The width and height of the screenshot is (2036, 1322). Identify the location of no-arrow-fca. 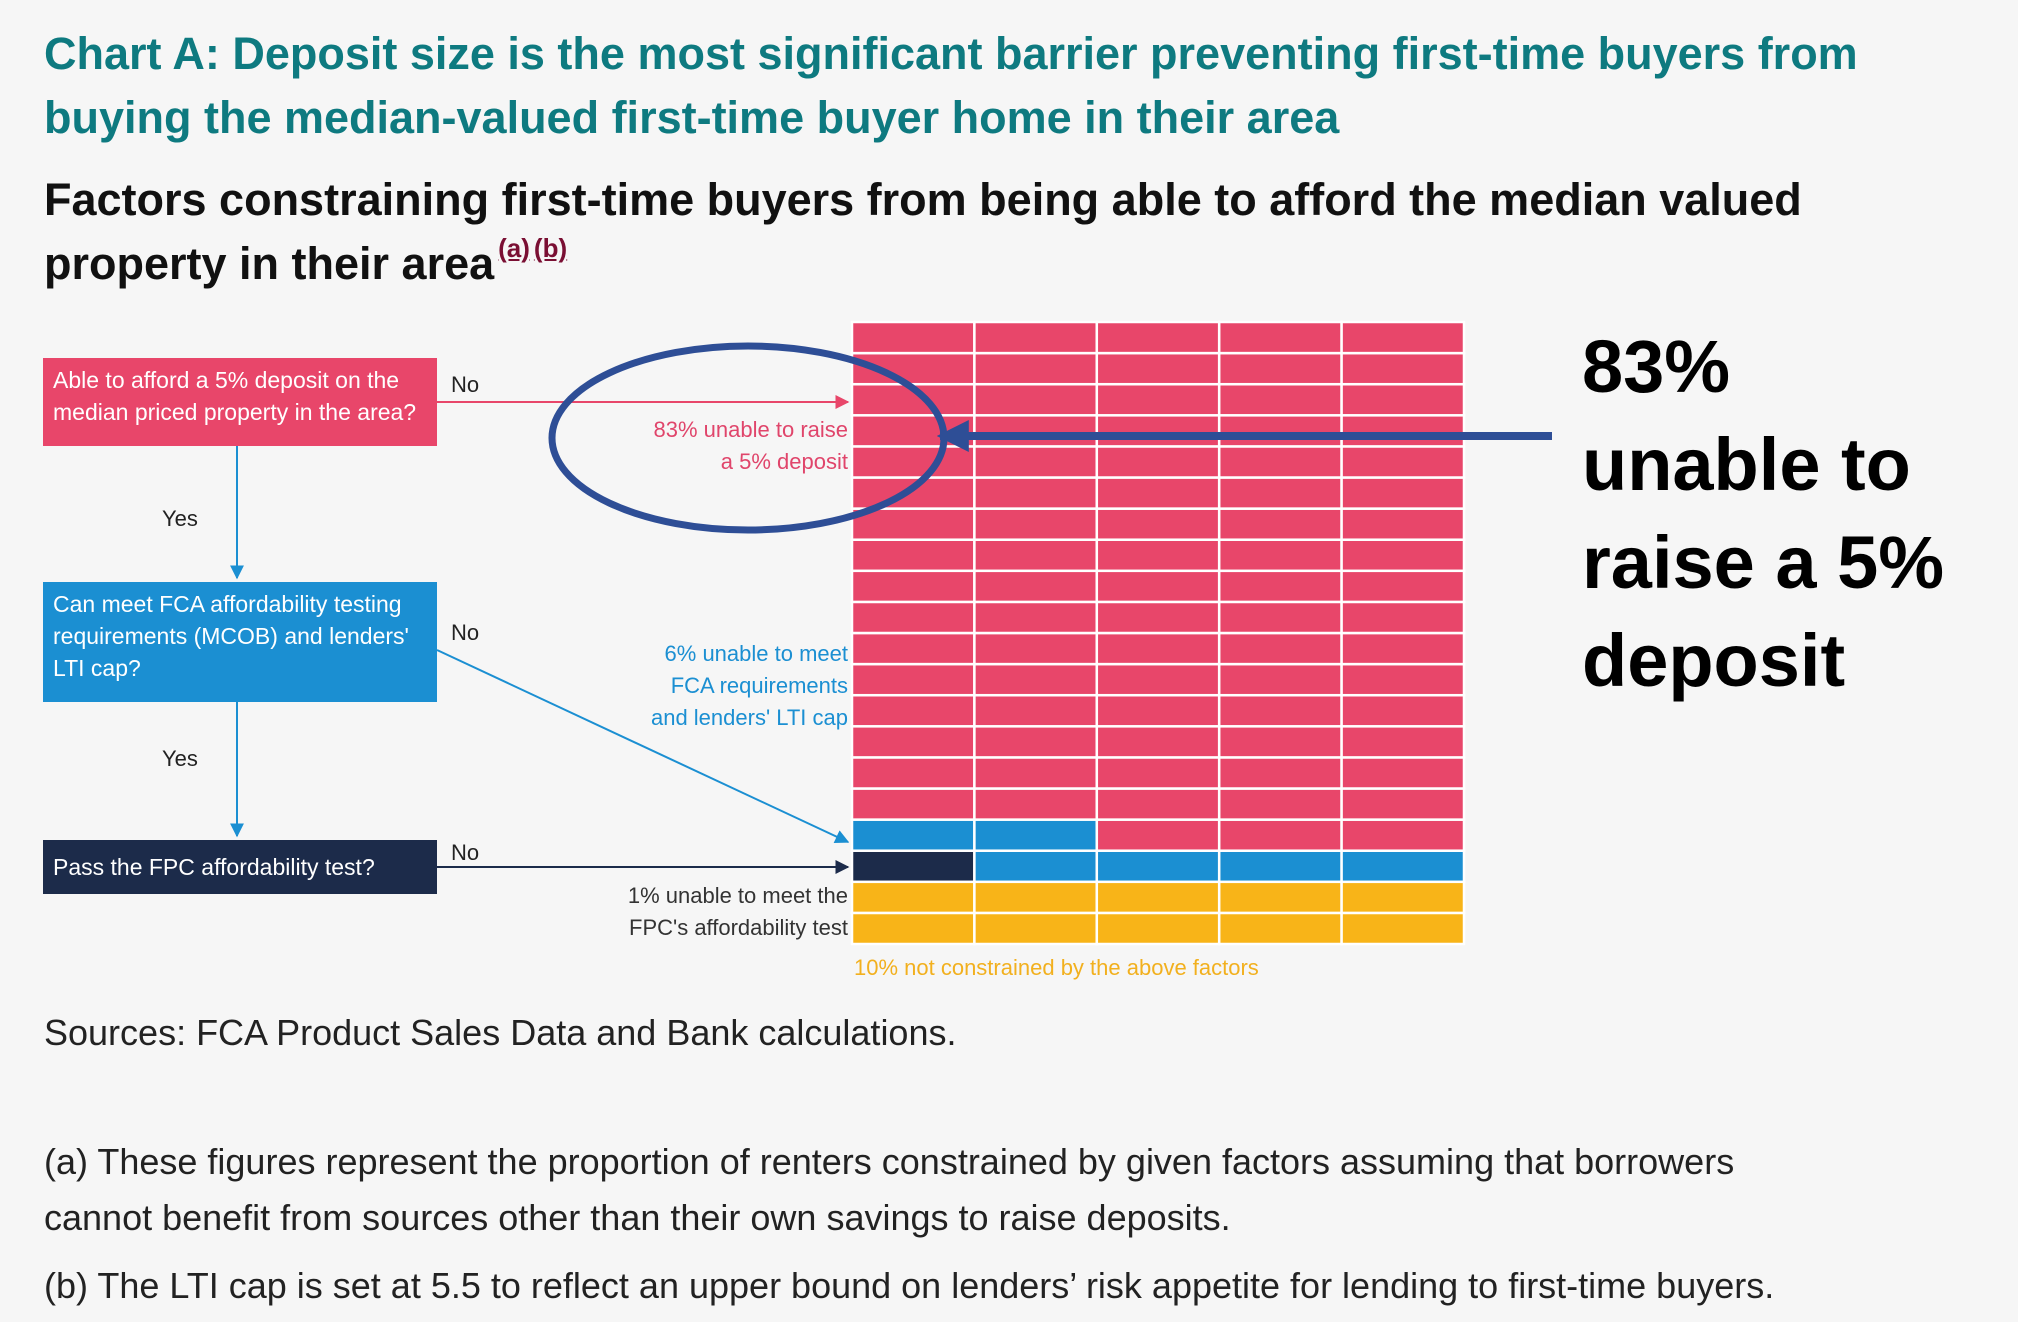
(643, 746).